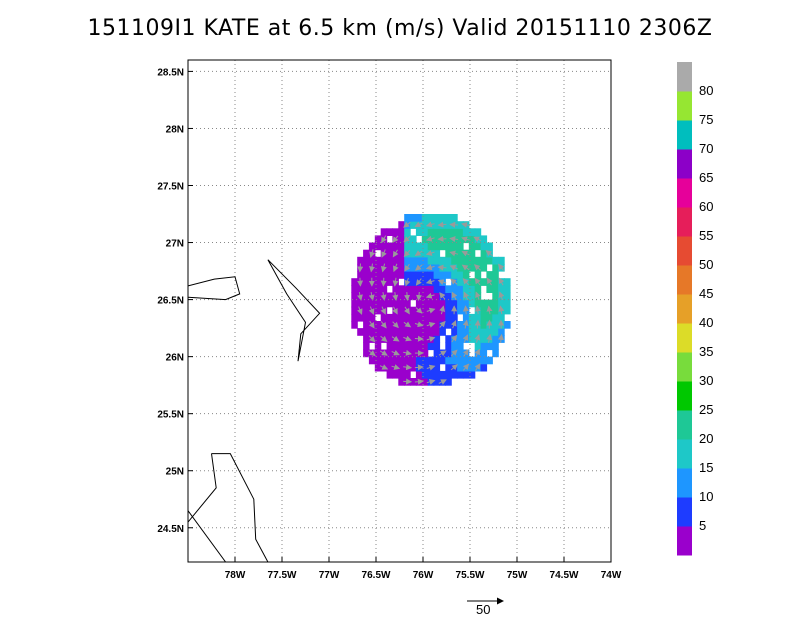  I want to click on coastline, so click(207, 536).